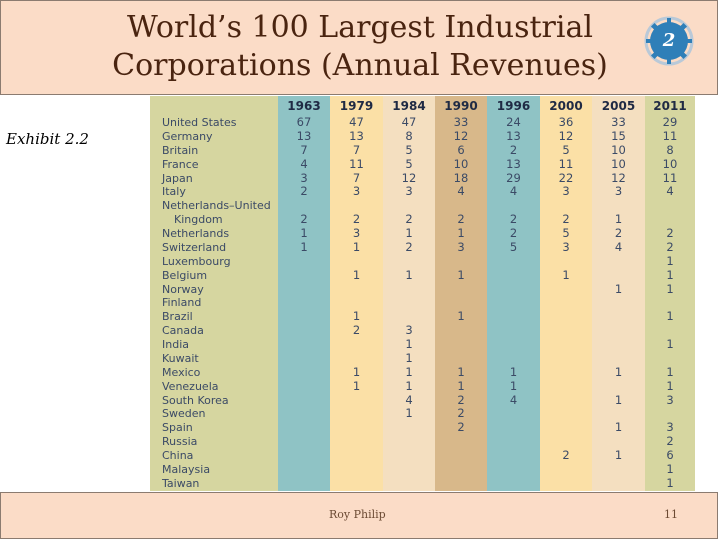 The height and width of the screenshot is (540, 720). I want to click on value-cell: 33, so click(618, 122).